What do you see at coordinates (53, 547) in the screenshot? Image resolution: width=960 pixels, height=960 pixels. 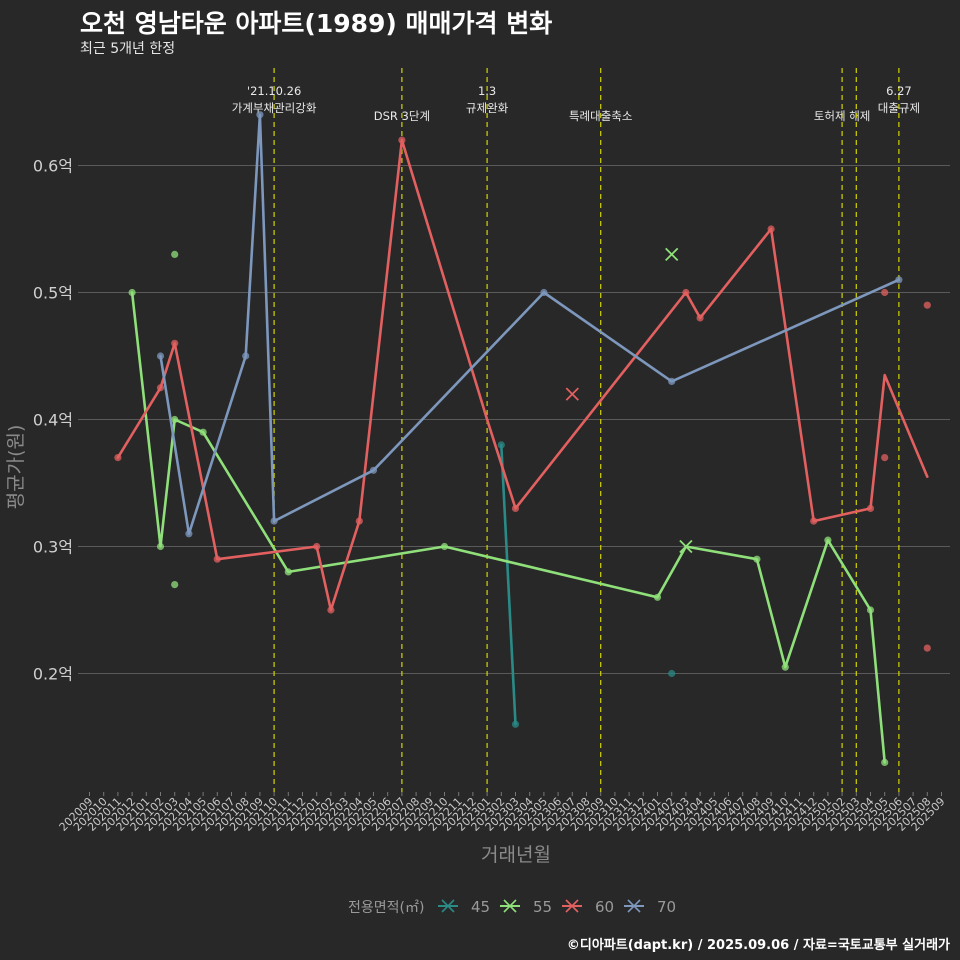 I see `y-tick-label: 0.3억` at bounding box center [53, 547].